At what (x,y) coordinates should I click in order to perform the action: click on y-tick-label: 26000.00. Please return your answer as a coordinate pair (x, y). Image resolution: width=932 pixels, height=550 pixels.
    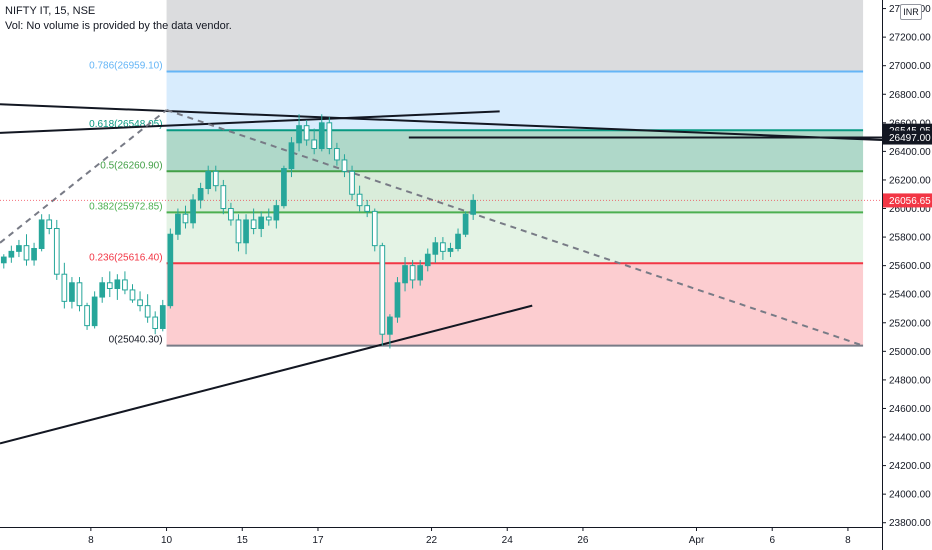
    Looking at the image, I should click on (910, 209).